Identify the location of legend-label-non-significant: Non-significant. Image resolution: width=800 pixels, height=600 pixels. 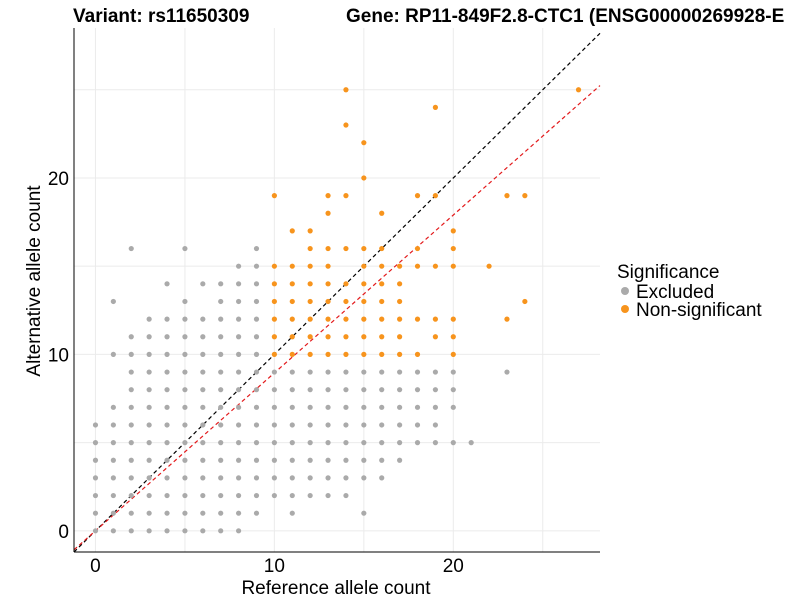
(699, 310).